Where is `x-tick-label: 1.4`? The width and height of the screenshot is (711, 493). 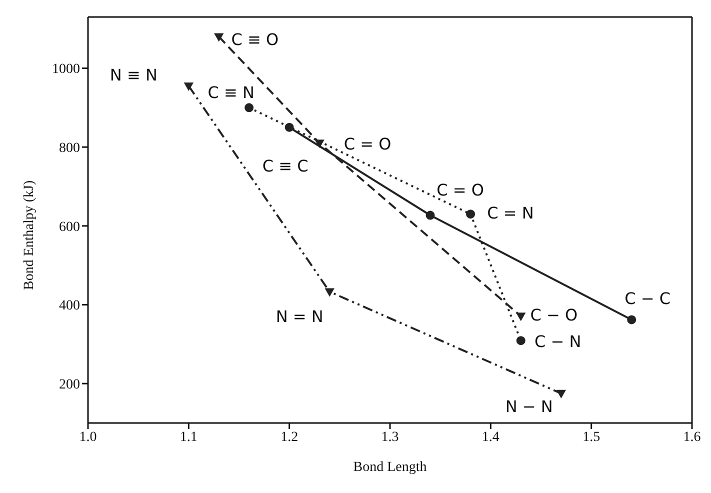 x-tick-label: 1.4 is located at coordinates (491, 437).